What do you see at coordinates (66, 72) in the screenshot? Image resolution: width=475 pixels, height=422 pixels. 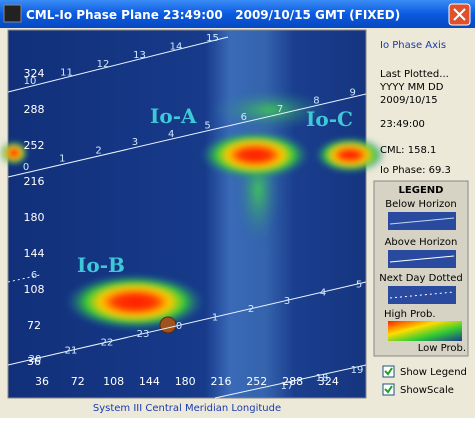 I see `trace-label: 11` at bounding box center [66, 72].